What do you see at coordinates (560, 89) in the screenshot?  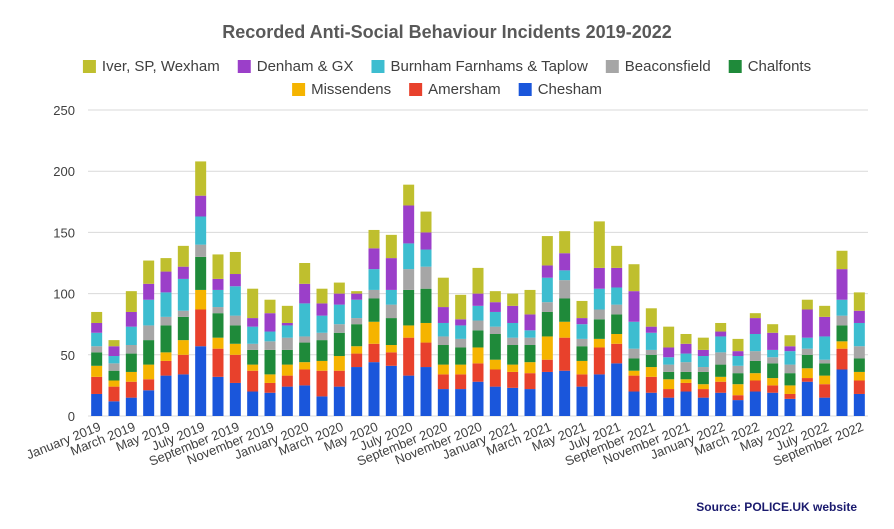 I see `legend-item-chesham: Chesham` at bounding box center [560, 89].